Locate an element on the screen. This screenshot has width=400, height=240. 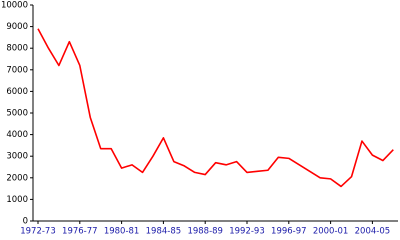
x-tick-label: 1972-73 is located at coordinates (38, 232).